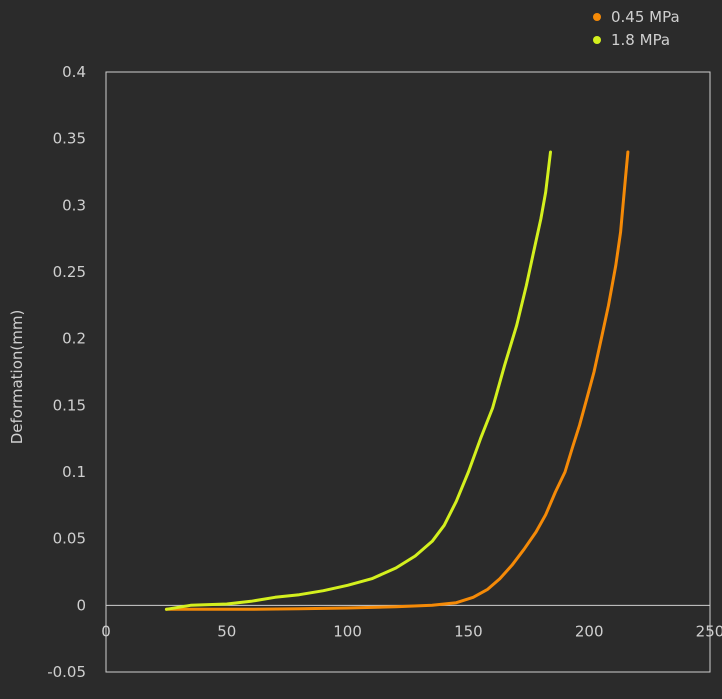 The width and height of the screenshot is (722, 699). I want to click on x-tick-label: 250, so click(709, 631).